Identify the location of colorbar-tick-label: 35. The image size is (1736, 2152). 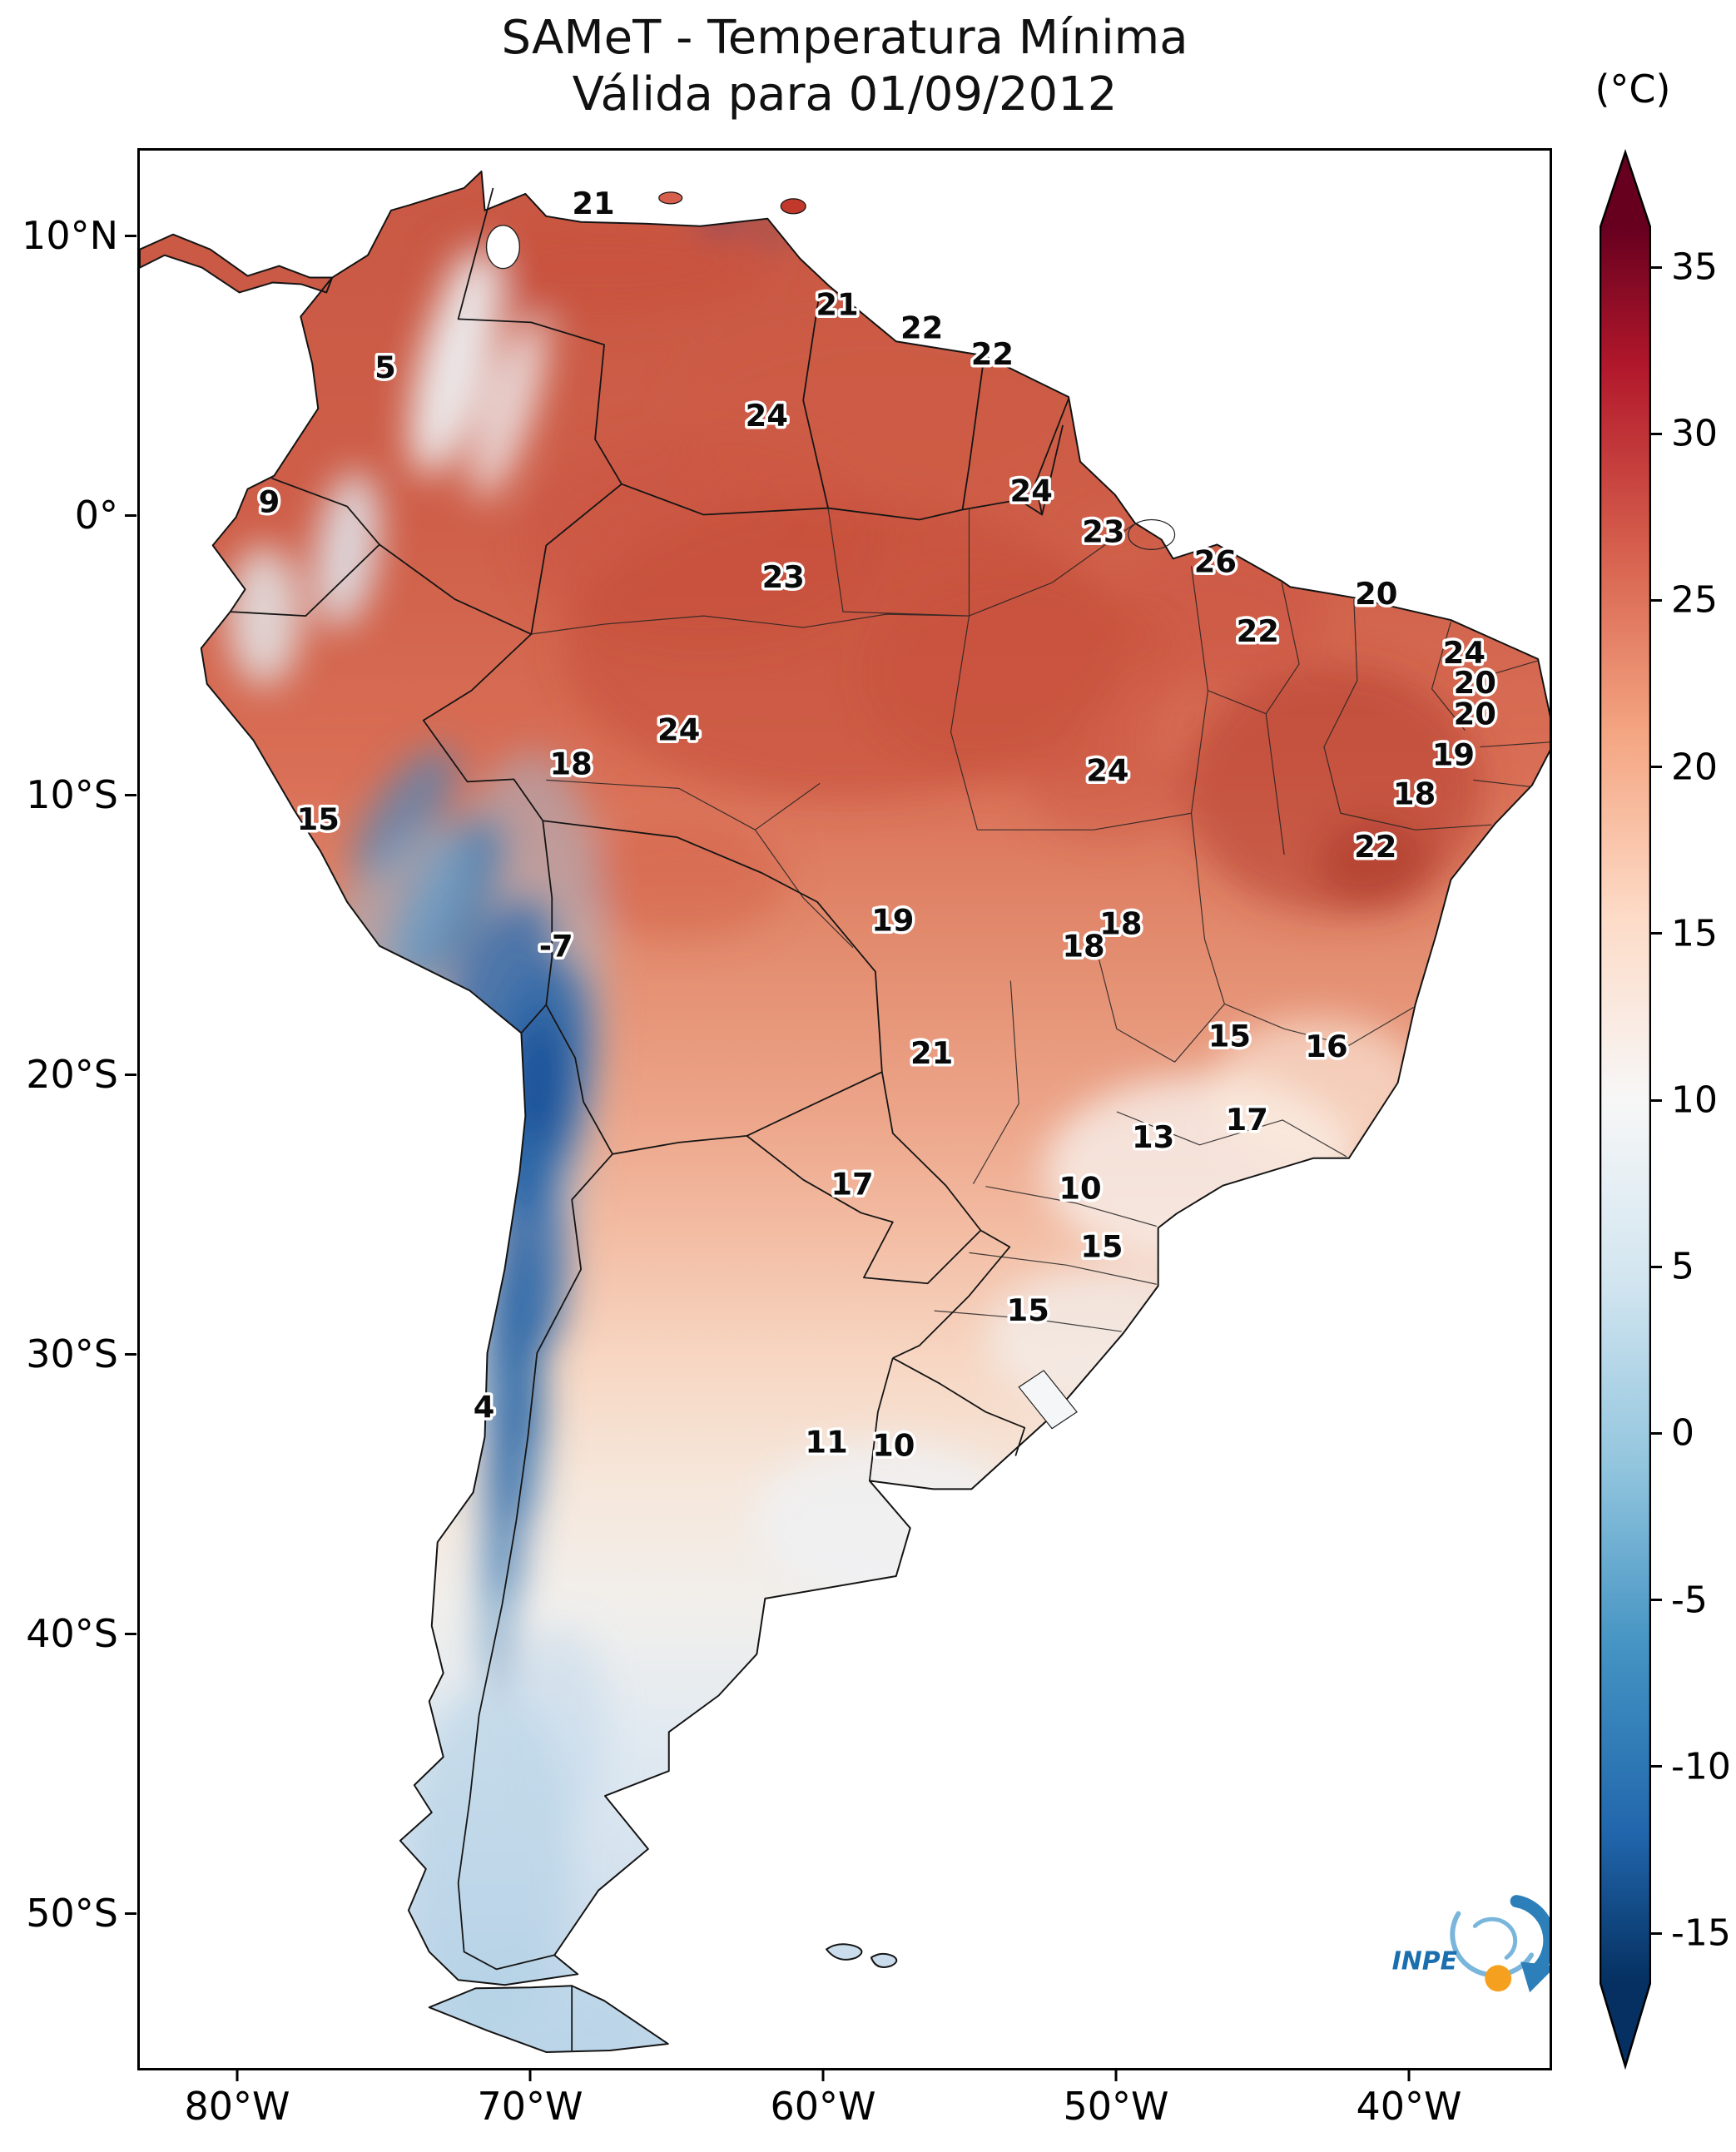
(1694, 267).